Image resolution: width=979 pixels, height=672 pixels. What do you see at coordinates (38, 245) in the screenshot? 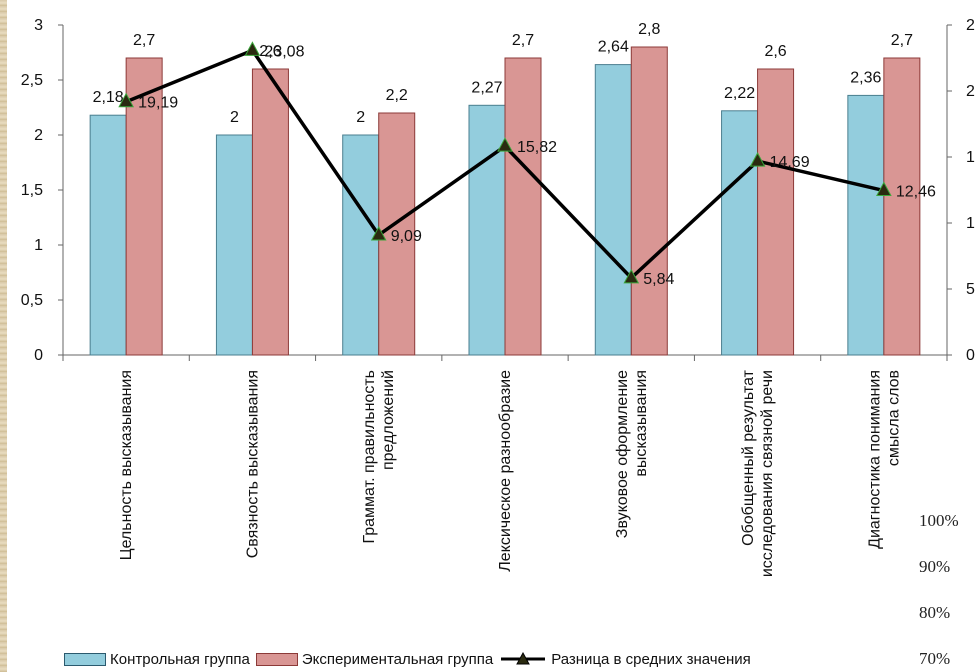
I see `left-axis-tick-label: 1` at bounding box center [38, 245].